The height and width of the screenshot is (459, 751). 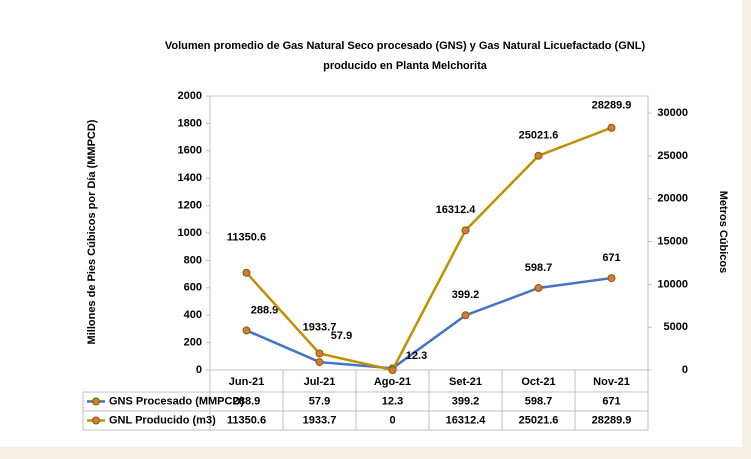 I want to click on y2-tick-label: 15000, so click(x=672, y=241).